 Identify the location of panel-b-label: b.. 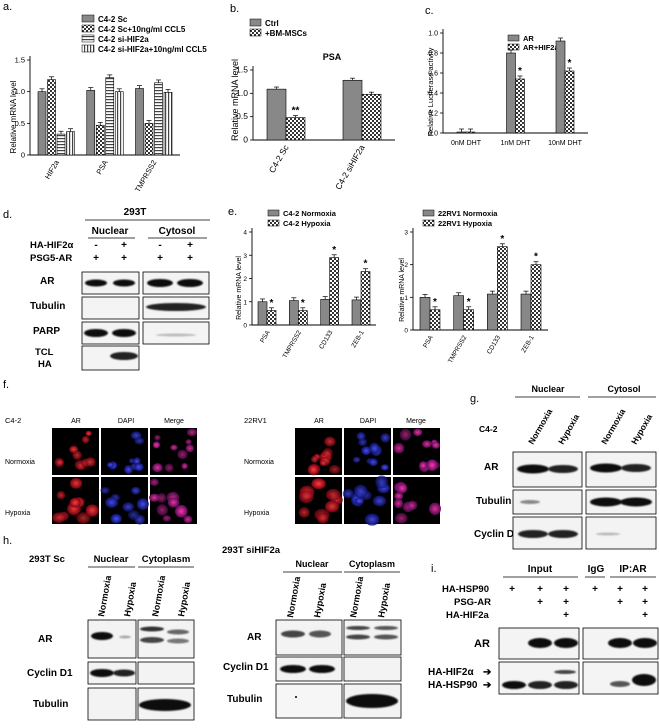
(234, 9).